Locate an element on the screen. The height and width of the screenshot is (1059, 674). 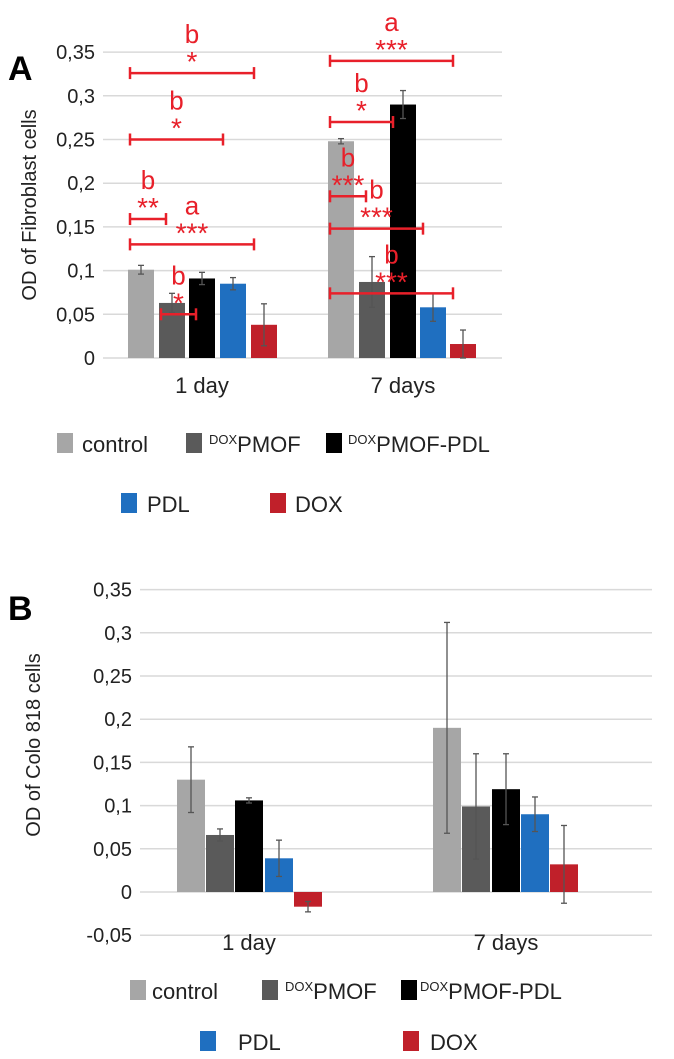
significance-stars: ** is located at coordinates (148, 207).